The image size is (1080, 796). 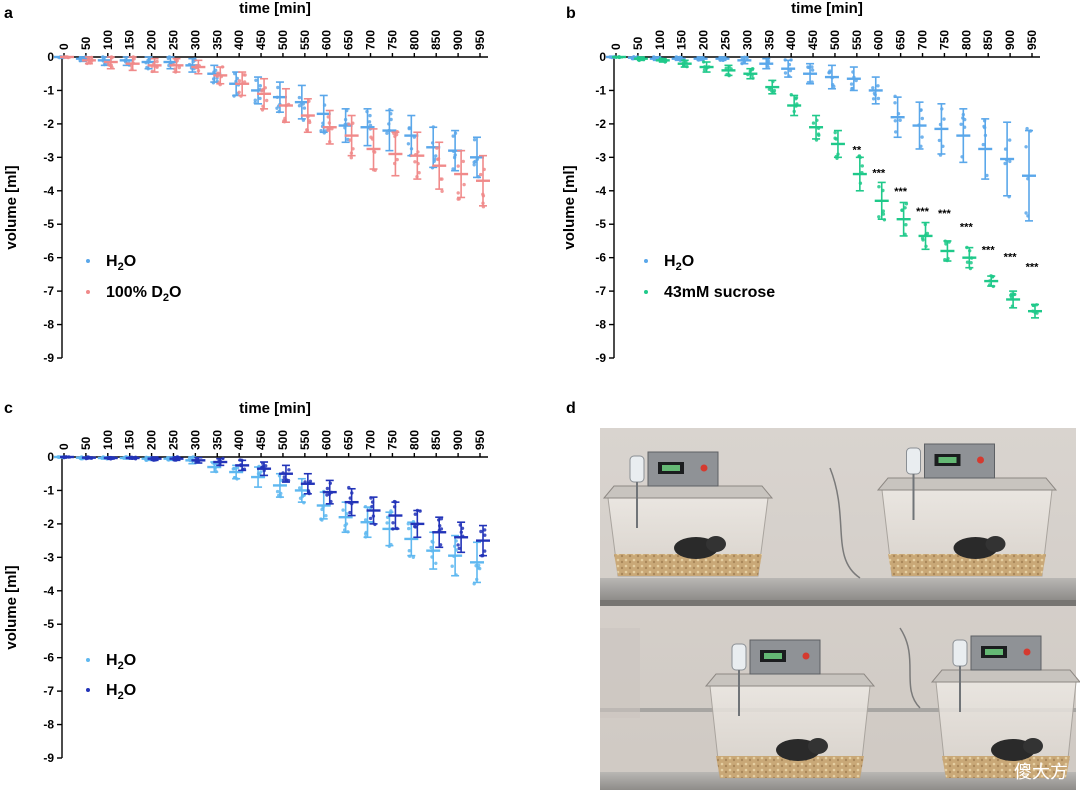 I want to click on x-axis-title: time [min], so click(x=827, y=8).